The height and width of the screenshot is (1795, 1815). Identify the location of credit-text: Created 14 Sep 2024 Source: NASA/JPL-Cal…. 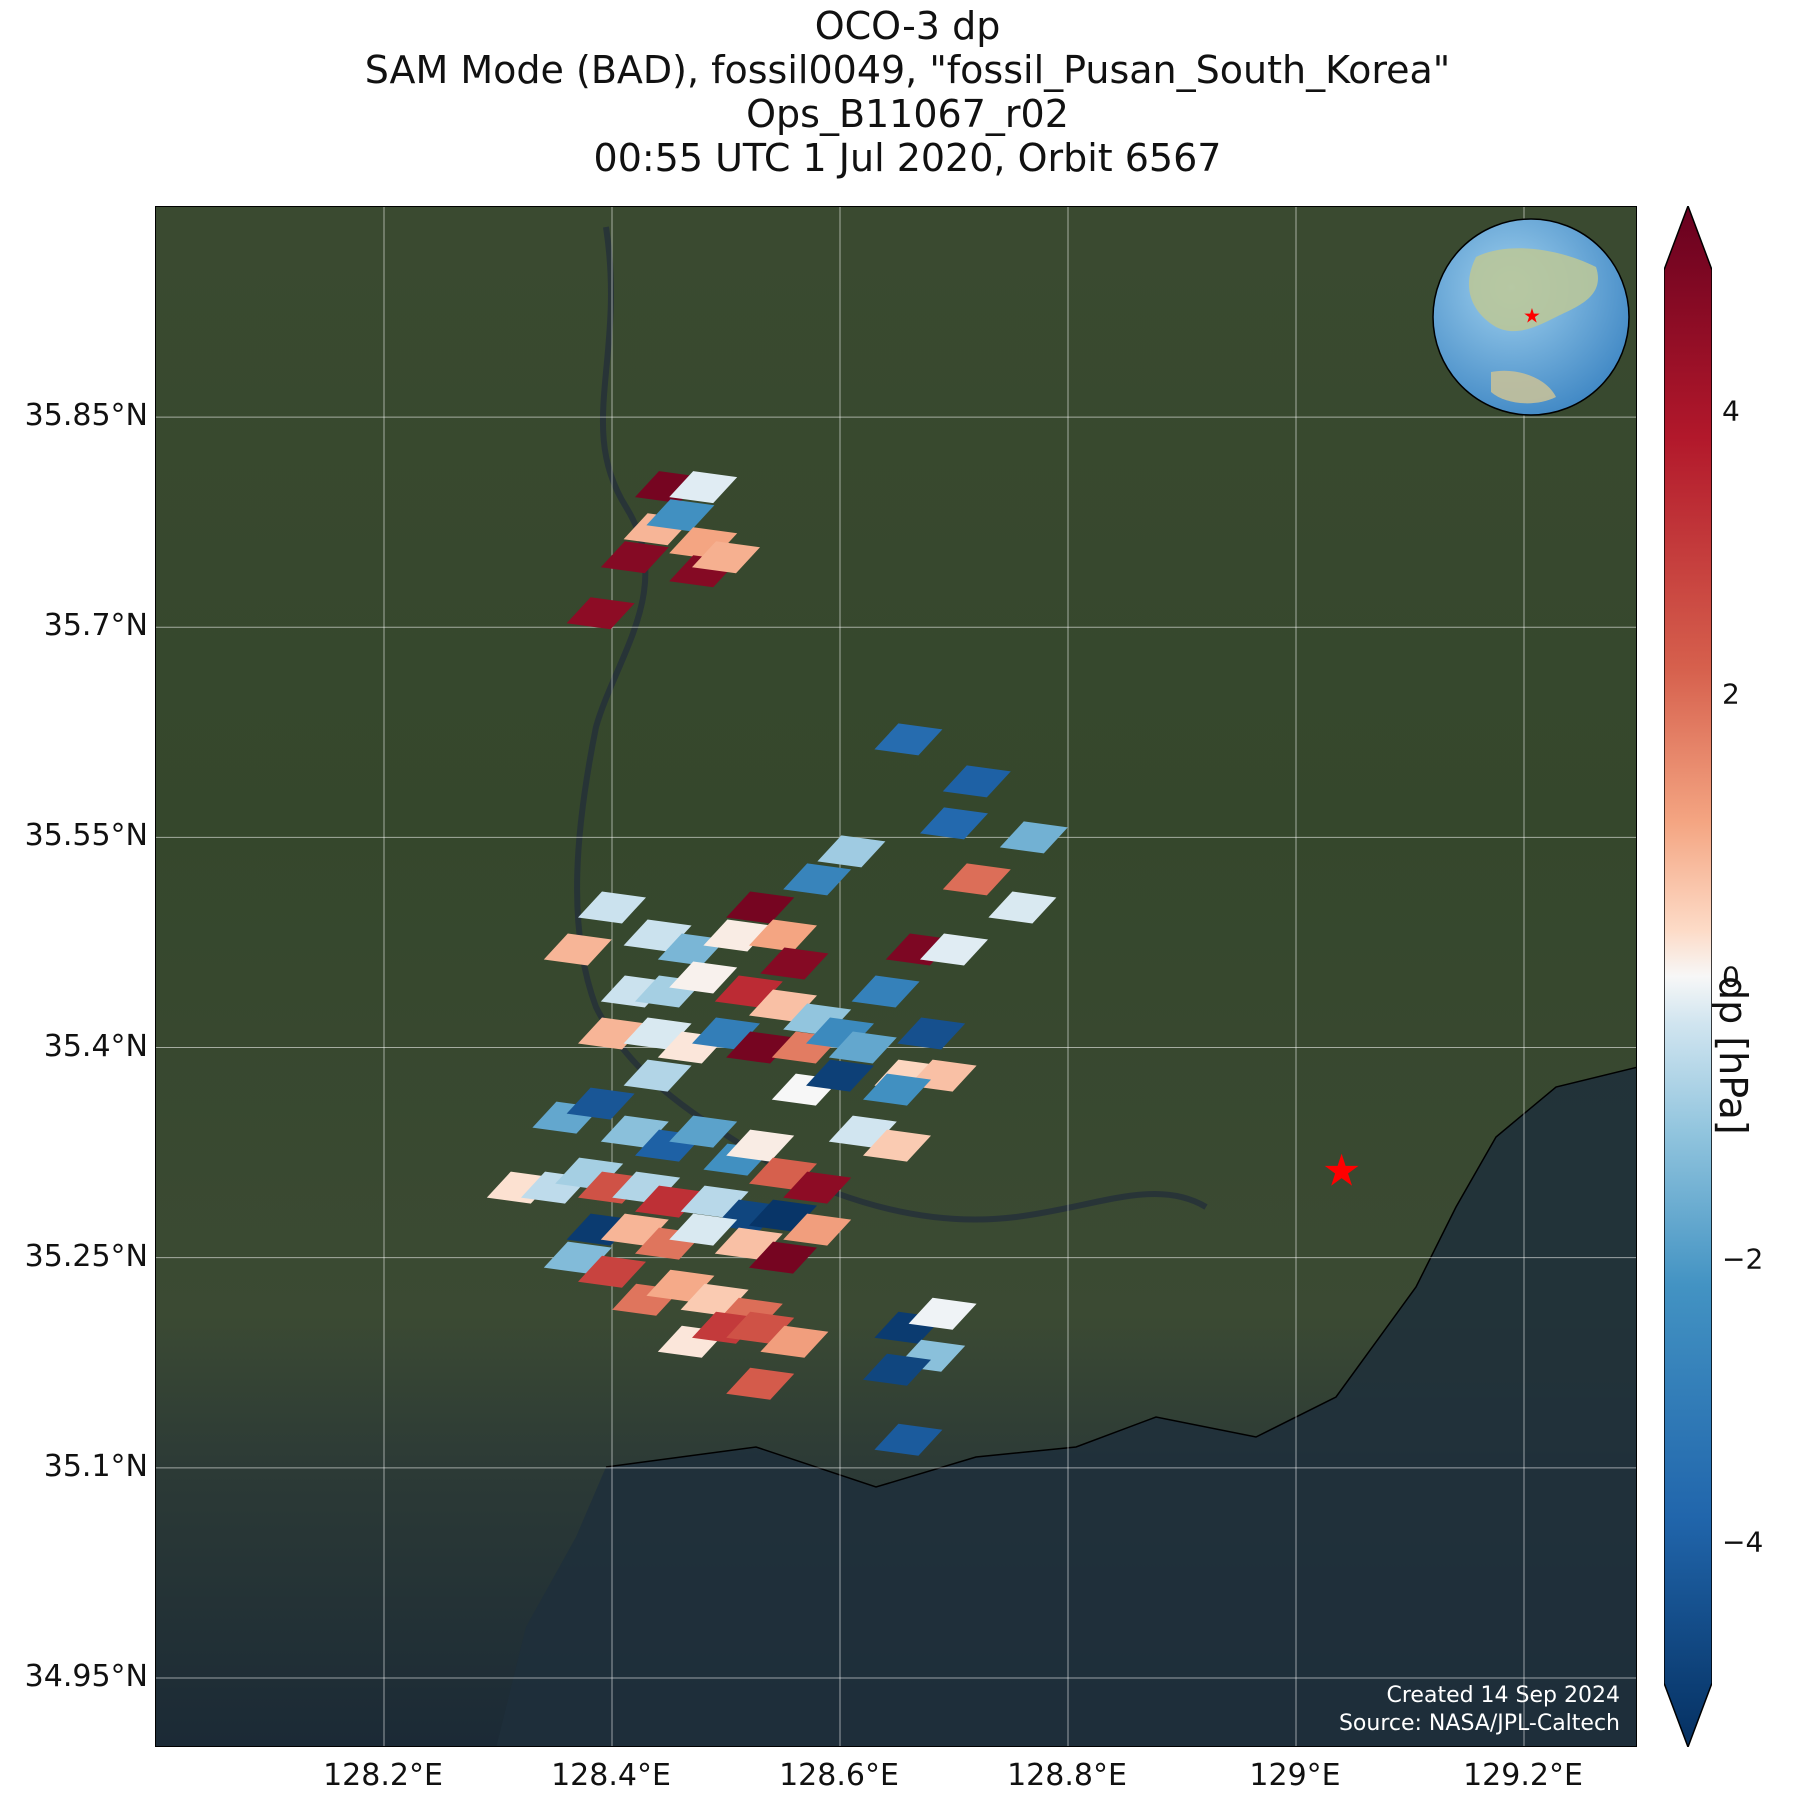
(1479, 1710).